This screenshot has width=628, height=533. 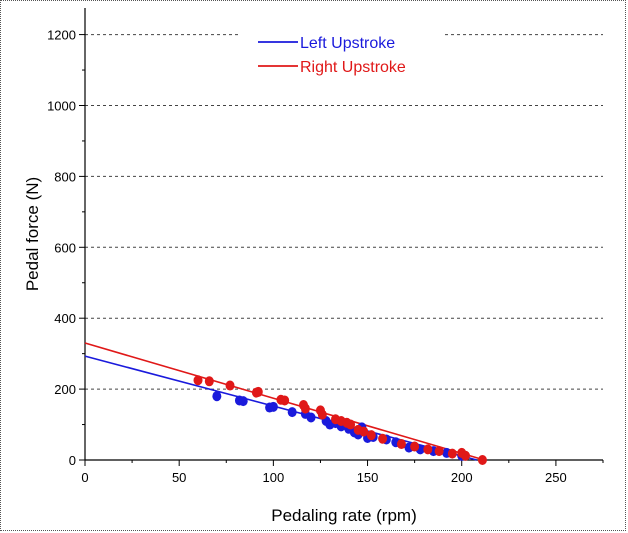 What do you see at coordinates (61, 105) in the screenshot?
I see `y-tick-label: 1000` at bounding box center [61, 105].